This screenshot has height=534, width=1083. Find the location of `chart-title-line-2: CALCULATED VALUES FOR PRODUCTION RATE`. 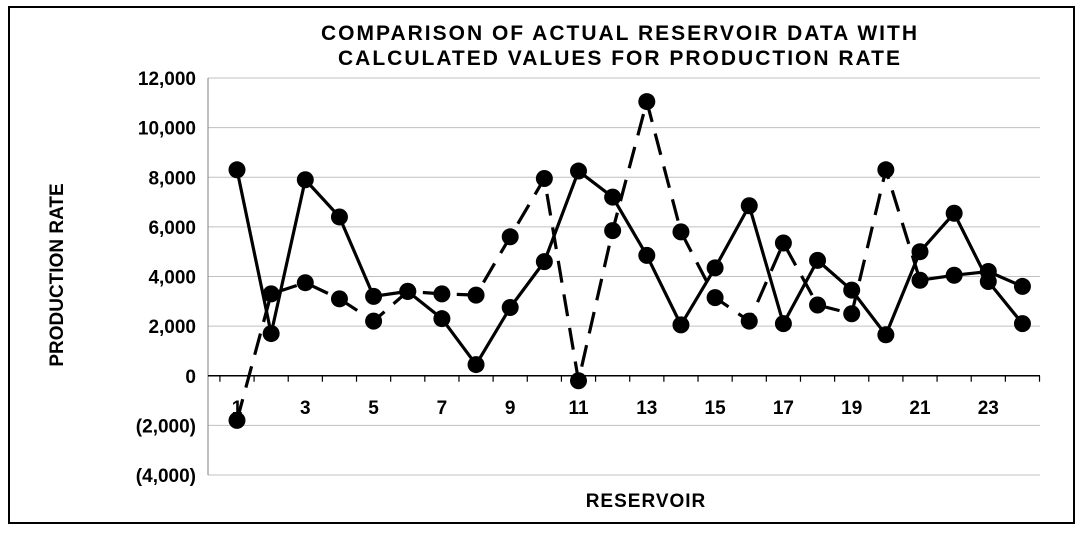

chart-title-line-2: CALCULATED VALUES FOR PRODUCTION RATE is located at coordinates (620, 58).